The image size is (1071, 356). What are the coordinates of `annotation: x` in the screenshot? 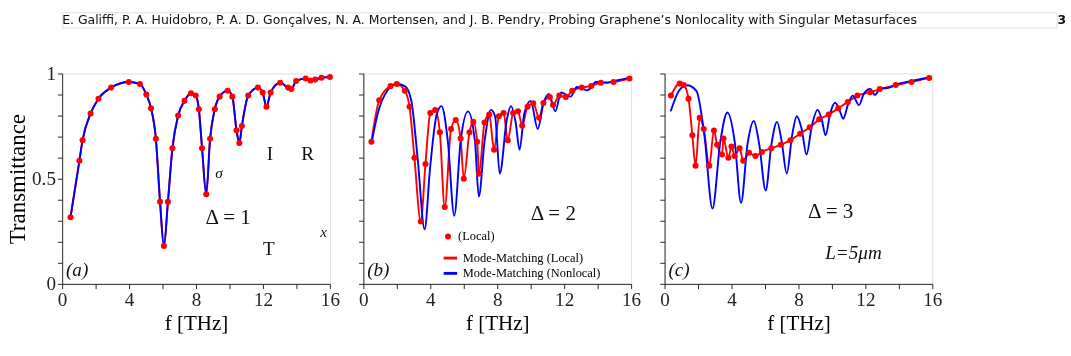 It's located at (323, 232).